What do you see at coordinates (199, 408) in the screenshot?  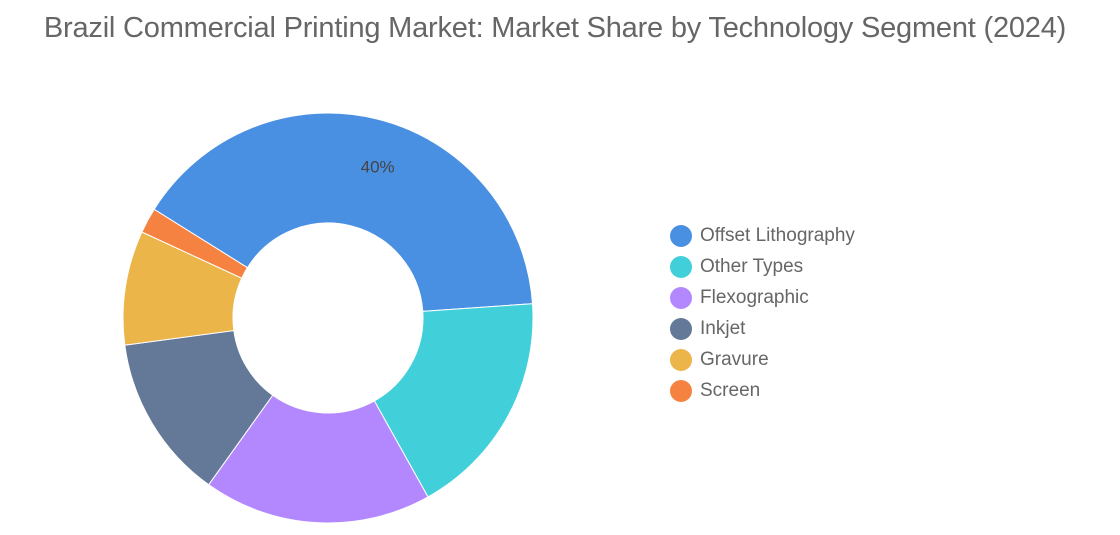 I see `slice-inkjet` at bounding box center [199, 408].